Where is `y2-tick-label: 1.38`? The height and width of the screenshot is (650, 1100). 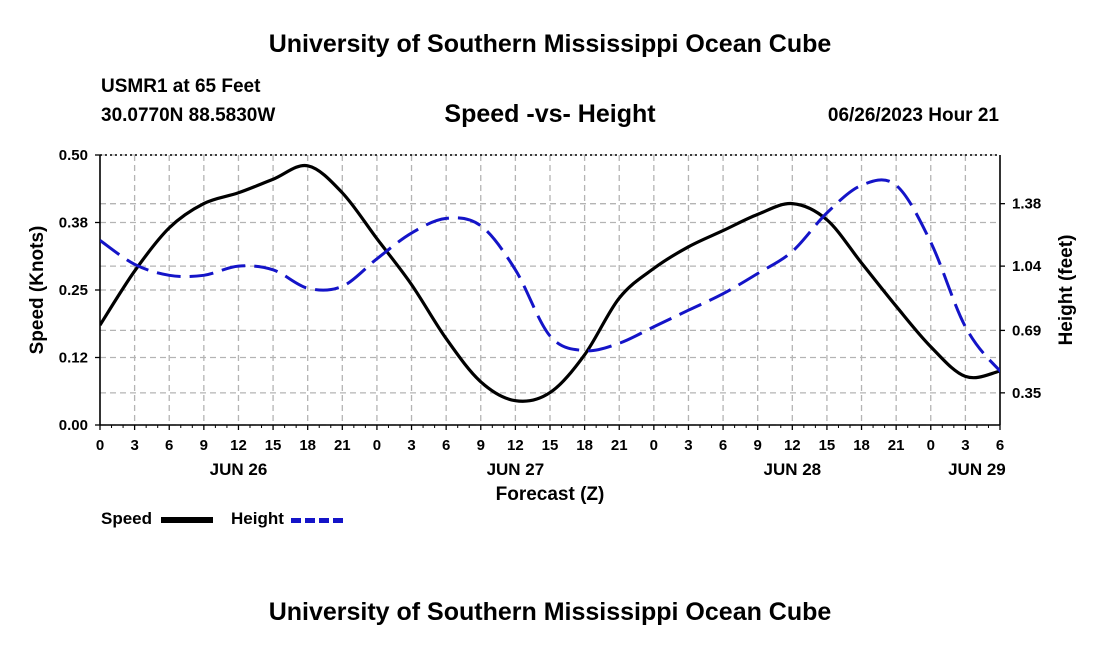
y2-tick-label: 1.38 is located at coordinates (1026, 204).